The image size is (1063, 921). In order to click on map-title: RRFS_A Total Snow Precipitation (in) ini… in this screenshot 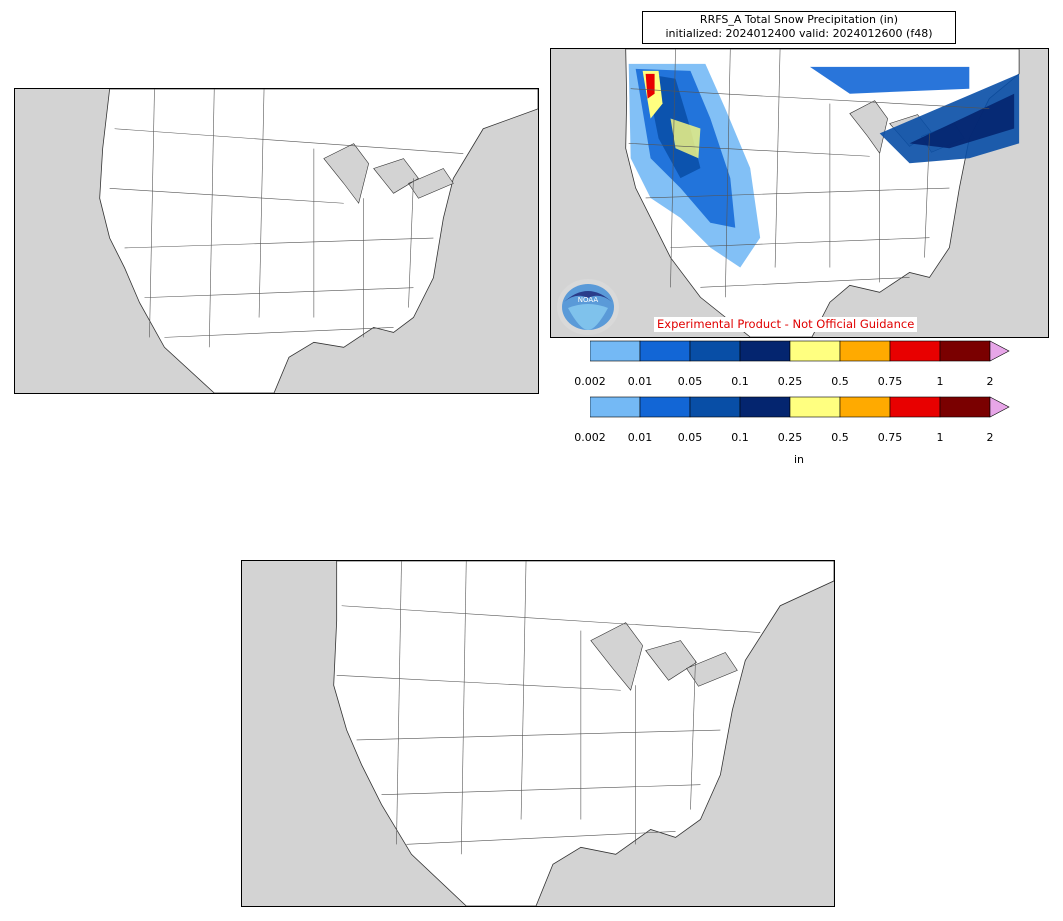, I will do `click(799, 27)`.